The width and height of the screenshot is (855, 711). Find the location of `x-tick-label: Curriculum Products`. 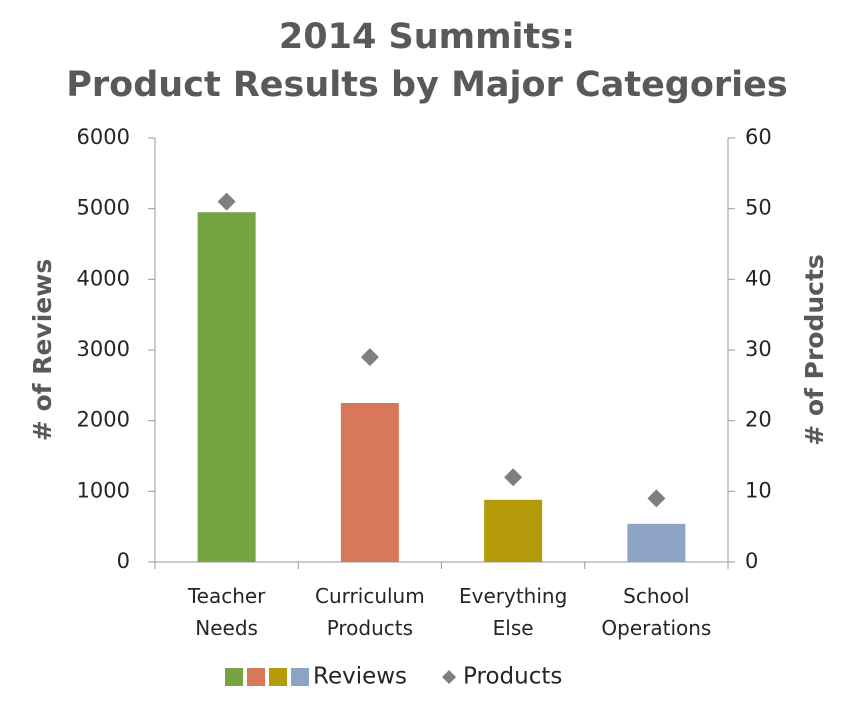

x-tick-label: Curriculum Products is located at coordinates (370, 612).